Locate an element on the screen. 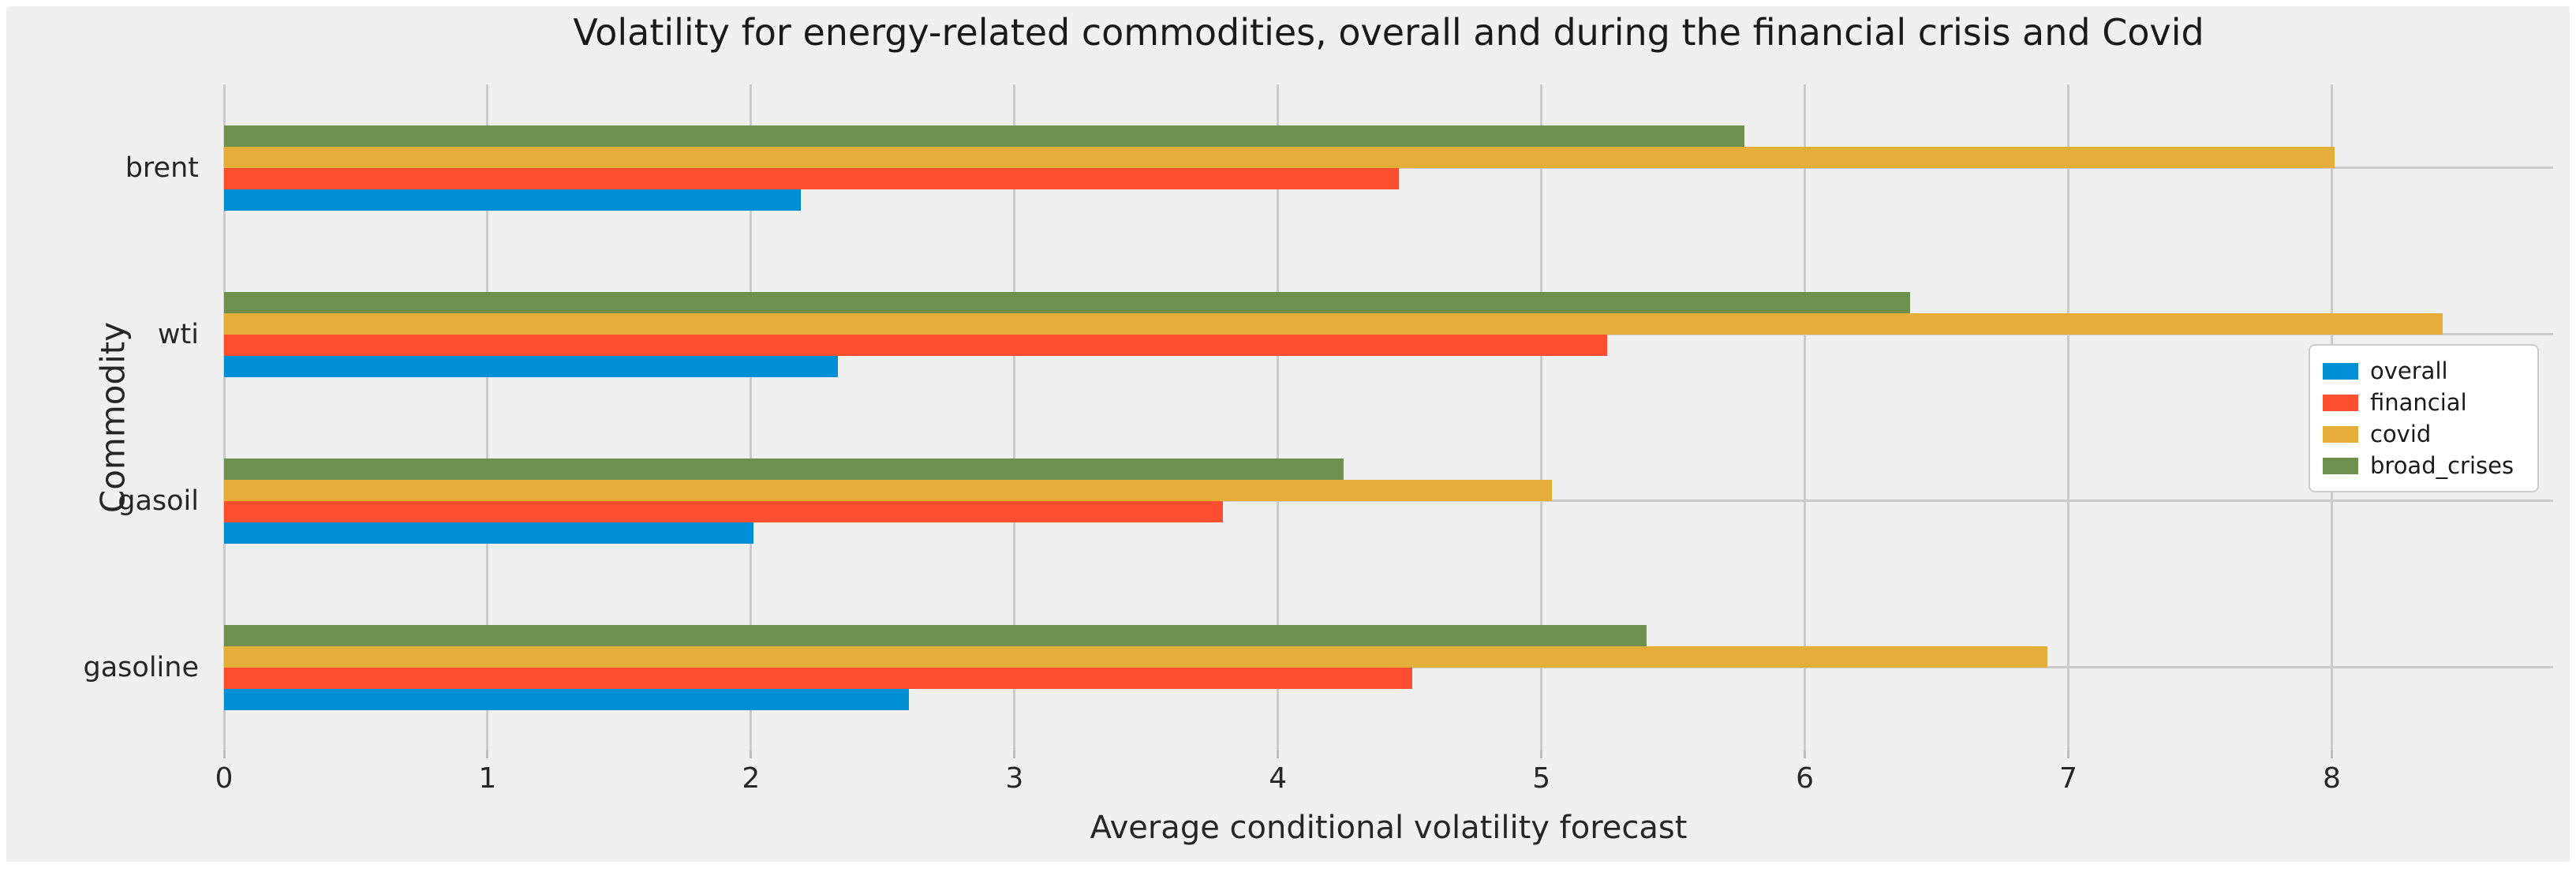  bar-wti-covid is located at coordinates (1333, 323).